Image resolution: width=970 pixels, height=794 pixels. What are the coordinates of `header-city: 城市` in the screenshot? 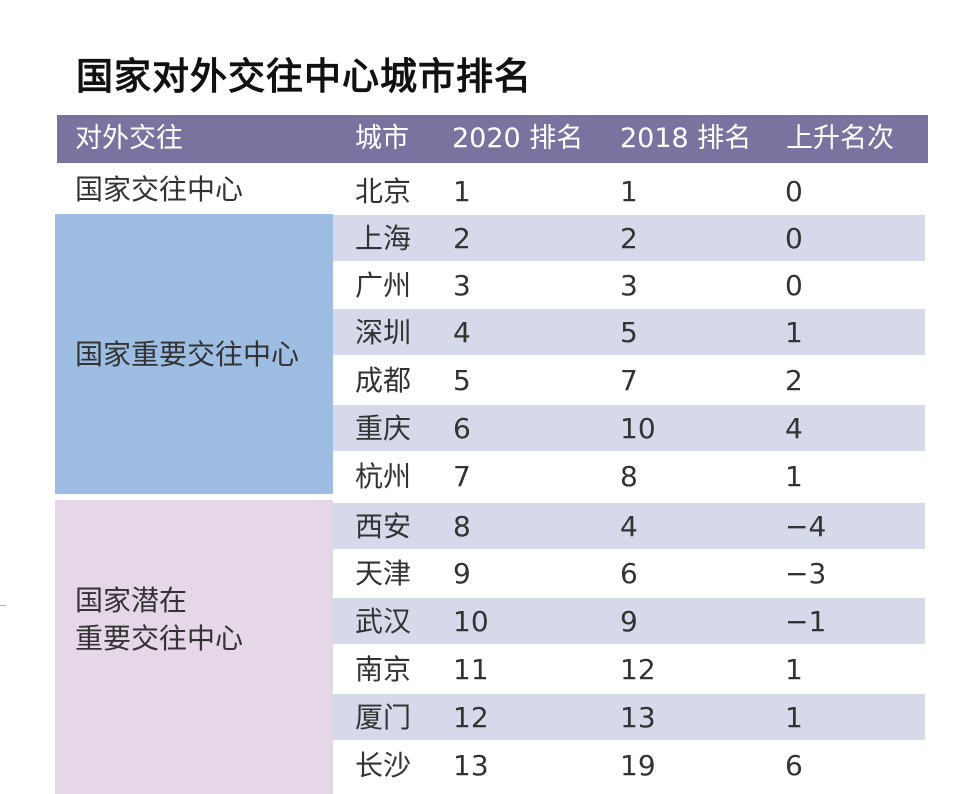 It's located at (382, 138).